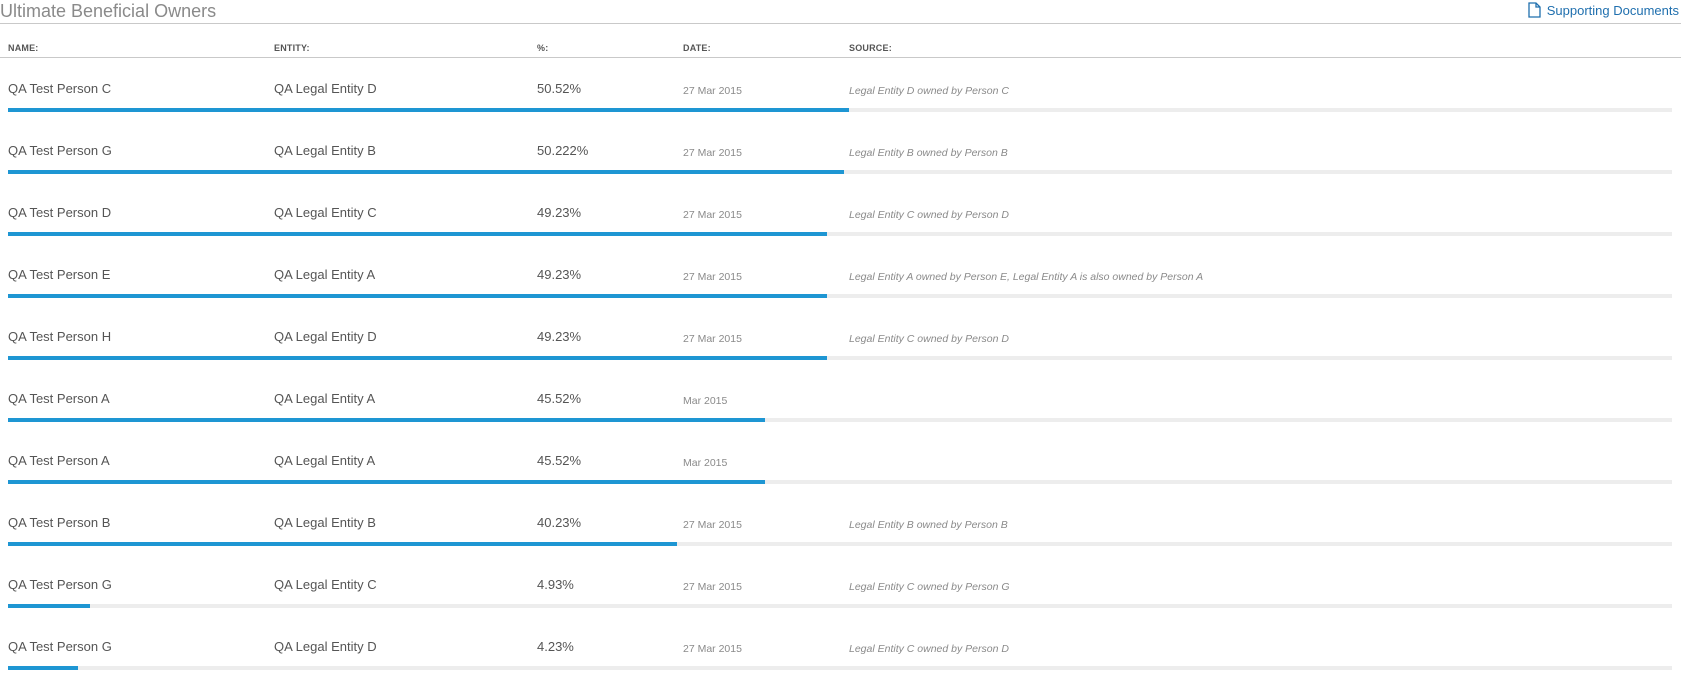  I want to click on supporting-documents-label: Supporting Documents, so click(1612, 10).